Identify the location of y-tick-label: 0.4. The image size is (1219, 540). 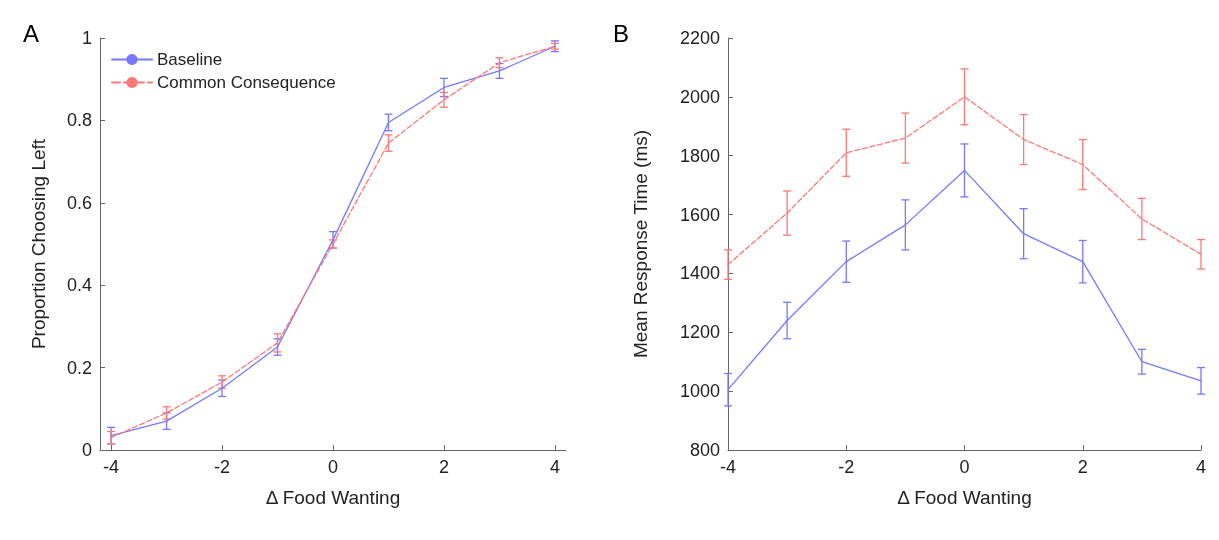
(79, 285).